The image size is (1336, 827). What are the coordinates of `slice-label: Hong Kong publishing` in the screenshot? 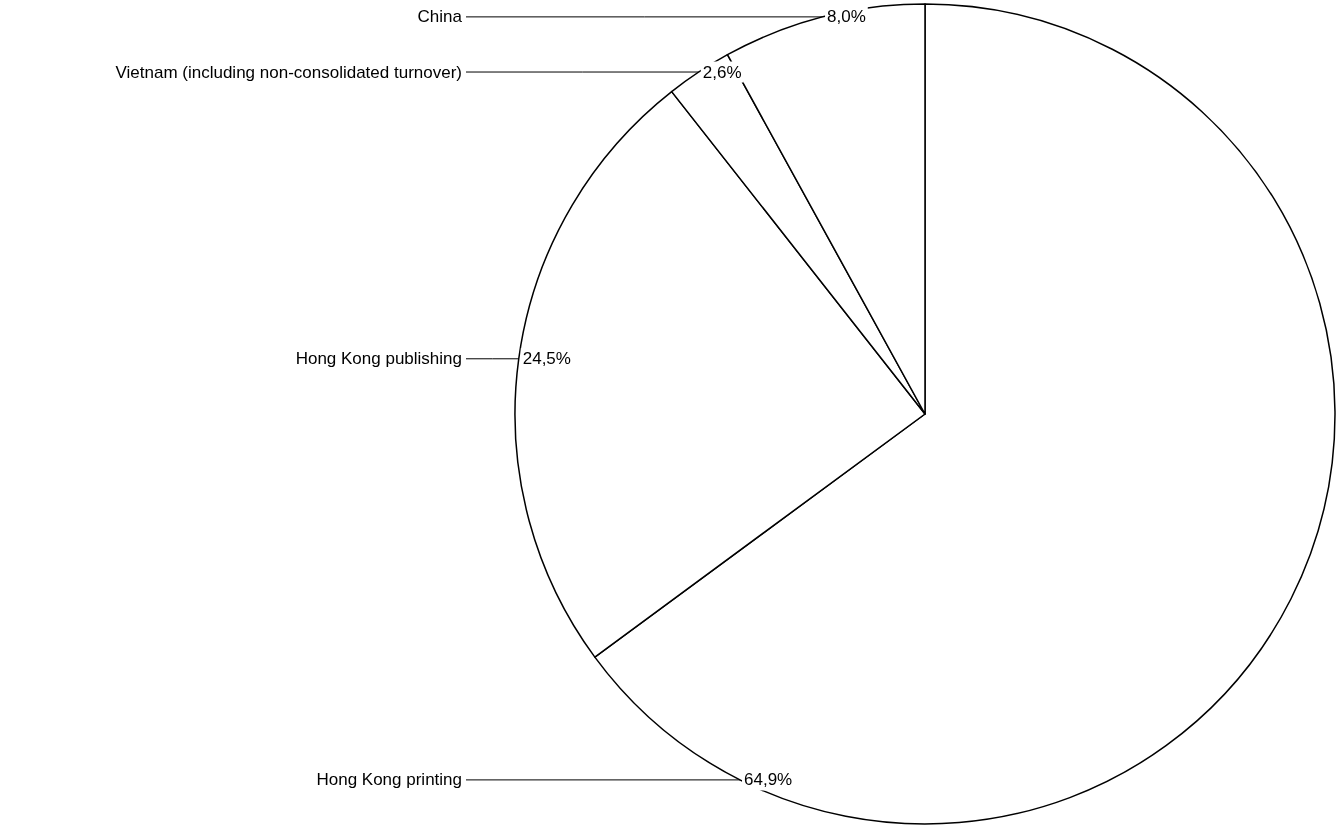 It's located at (379, 359).